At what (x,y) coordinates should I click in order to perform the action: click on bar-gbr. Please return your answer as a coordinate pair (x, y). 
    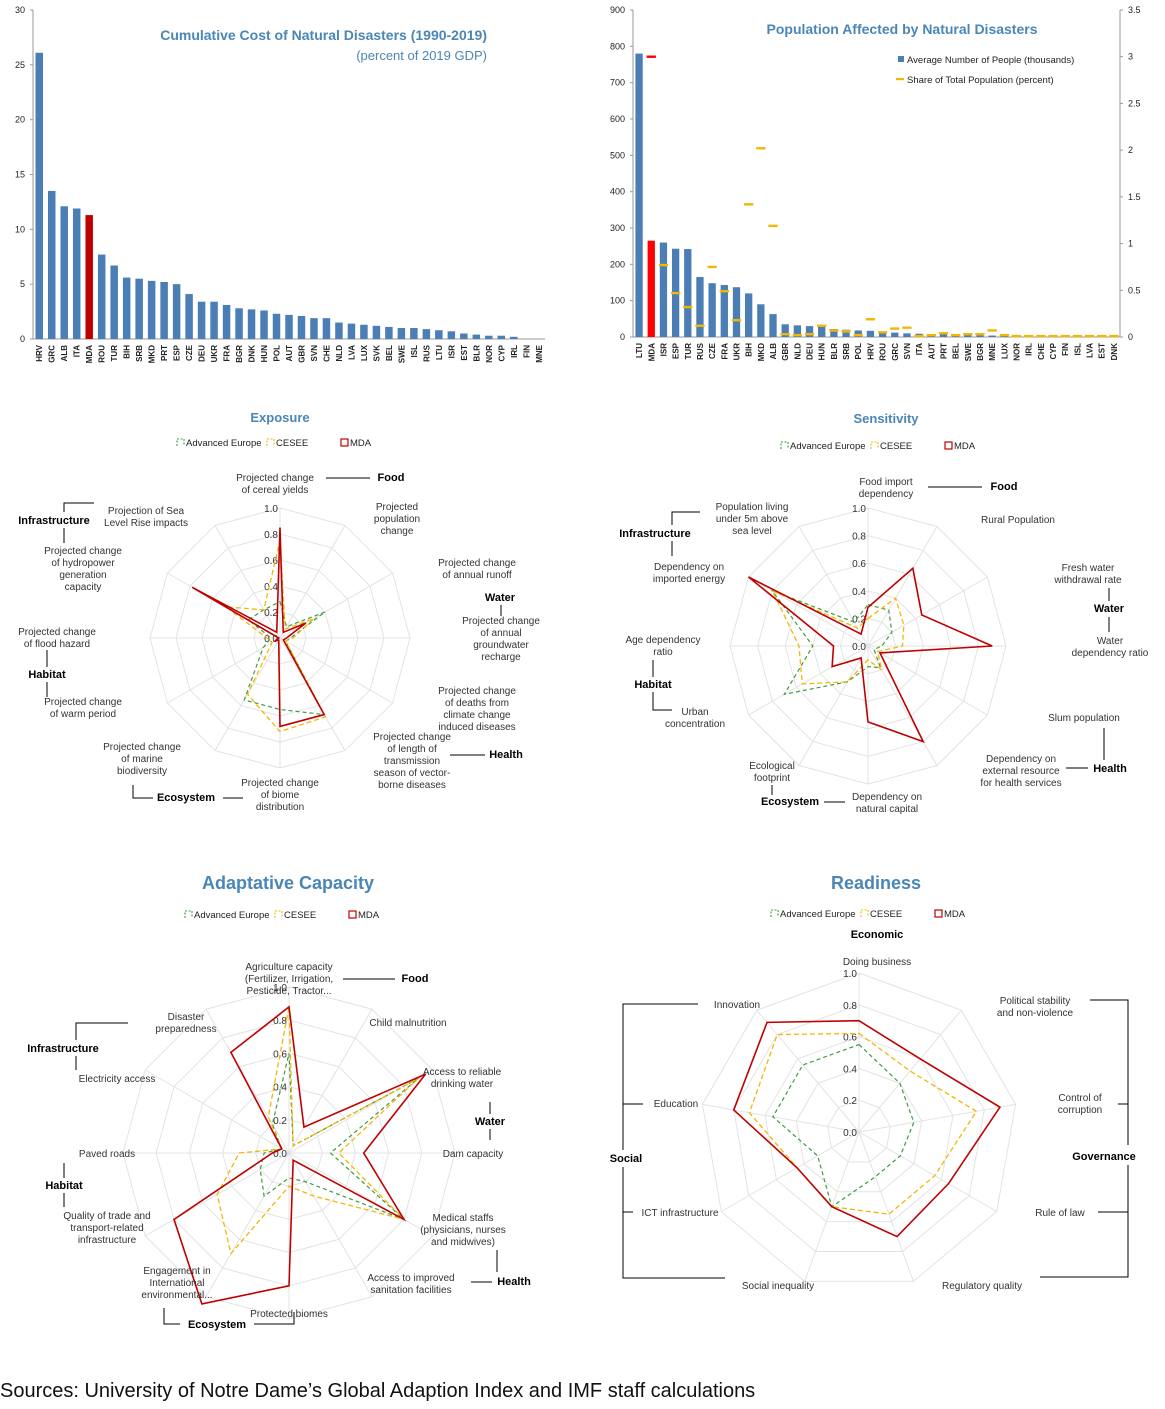
    Looking at the image, I should click on (785, 330).